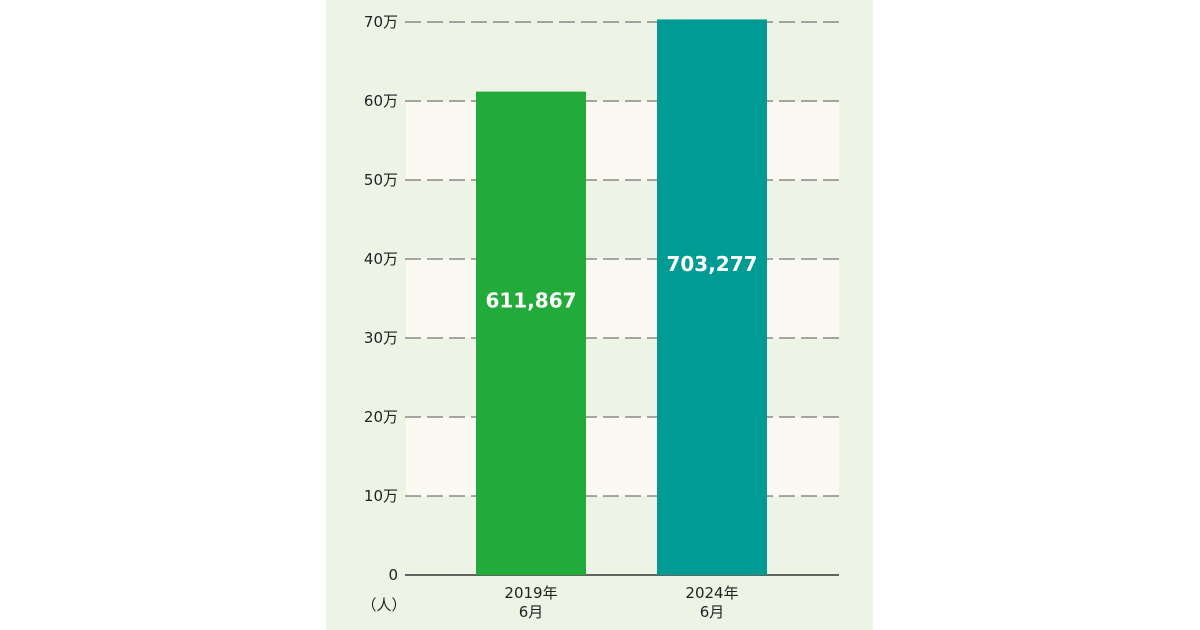 This screenshot has width=1200, height=630. Describe the element at coordinates (381, 101) in the screenshot. I see `y-tick-label: 60万` at that location.